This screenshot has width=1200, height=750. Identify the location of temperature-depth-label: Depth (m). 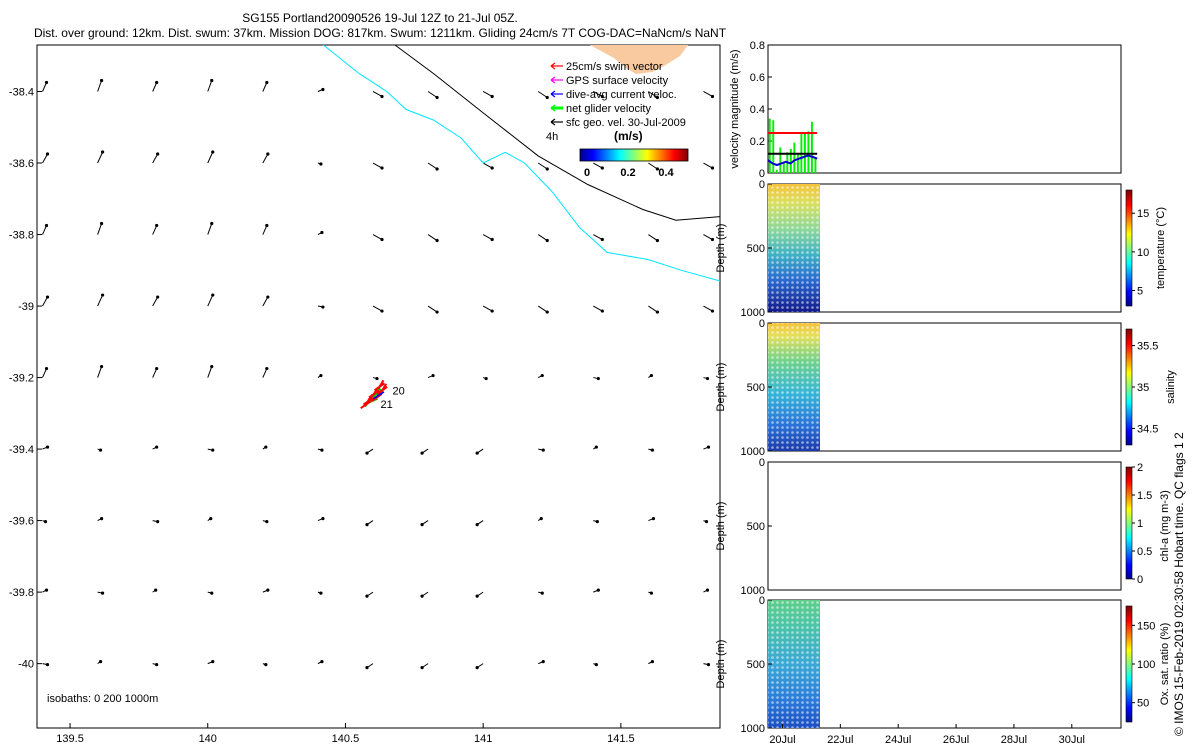
(721, 248).